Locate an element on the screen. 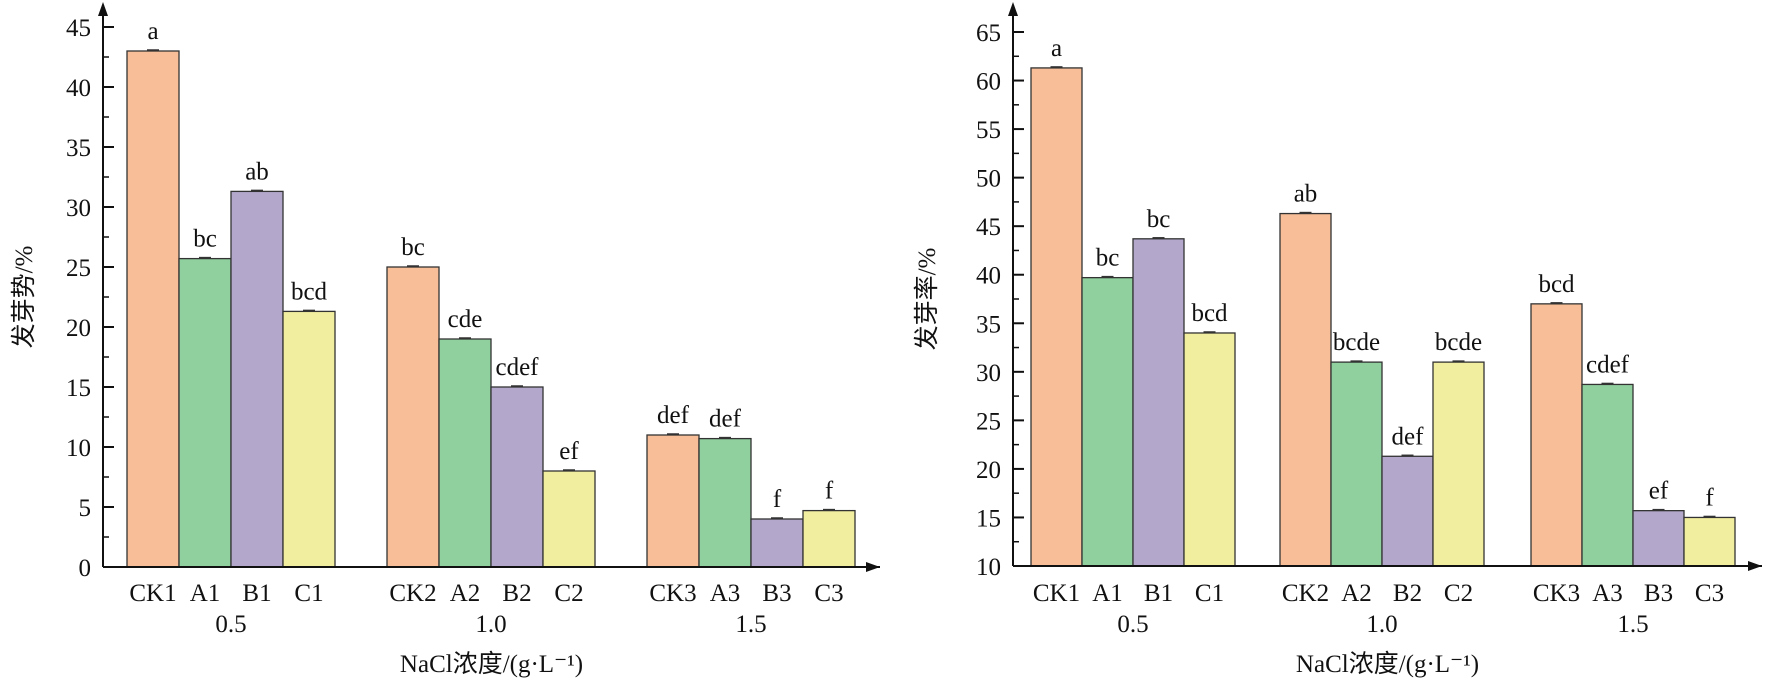  y-tick-label: 65 is located at coordinates (988, 33).